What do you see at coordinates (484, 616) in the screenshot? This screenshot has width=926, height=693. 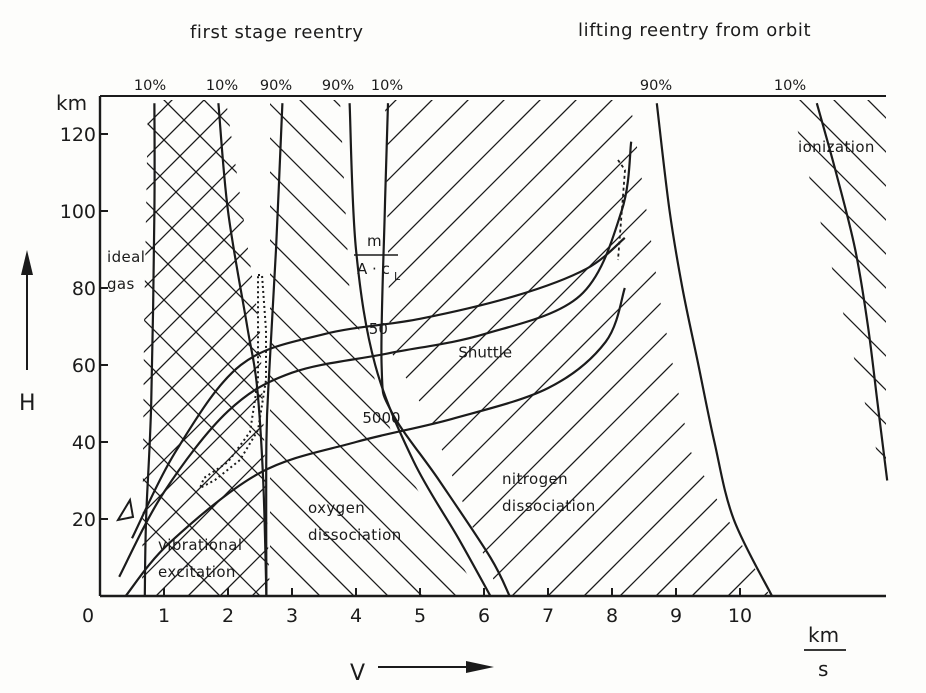 I see `x-tick-label: 6` at bounding box center [484, 616].